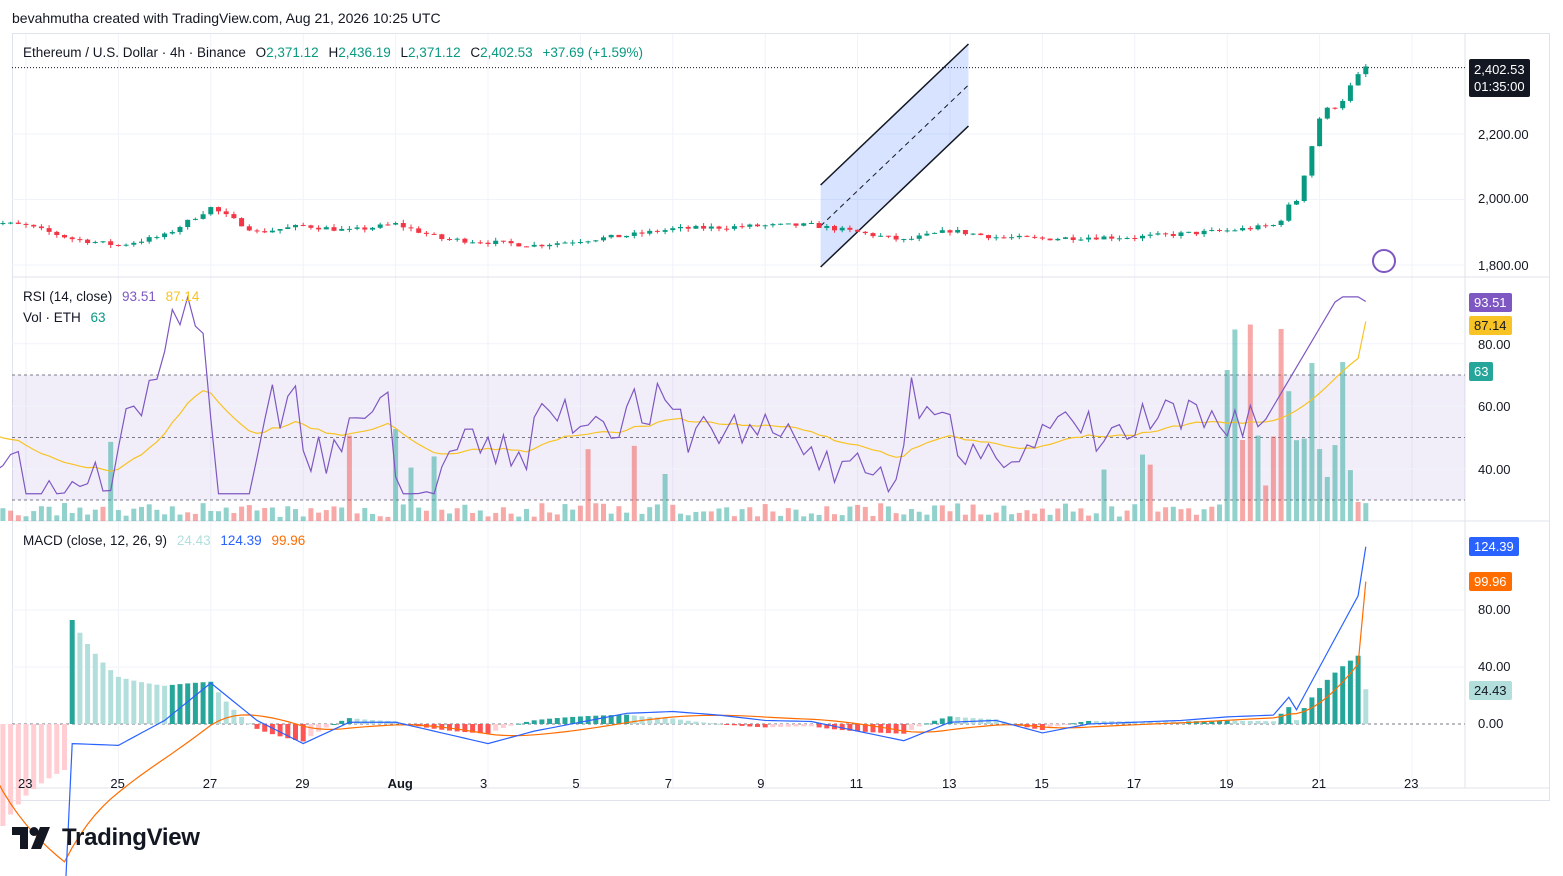 This screenshot has width=1563, height=876. What do you see at coordinates (1134, 783) in the screenshot?
I see `time-tick: 17` at bounding box center [1134, 783].